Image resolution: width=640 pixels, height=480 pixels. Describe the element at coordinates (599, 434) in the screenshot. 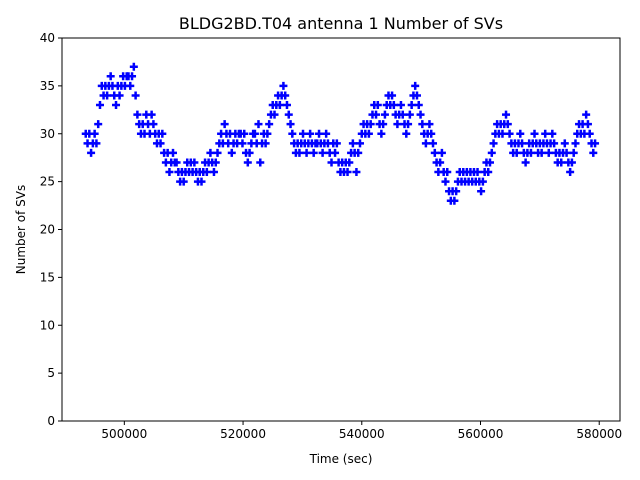

I see `x-tick-label: 580000` at that location.